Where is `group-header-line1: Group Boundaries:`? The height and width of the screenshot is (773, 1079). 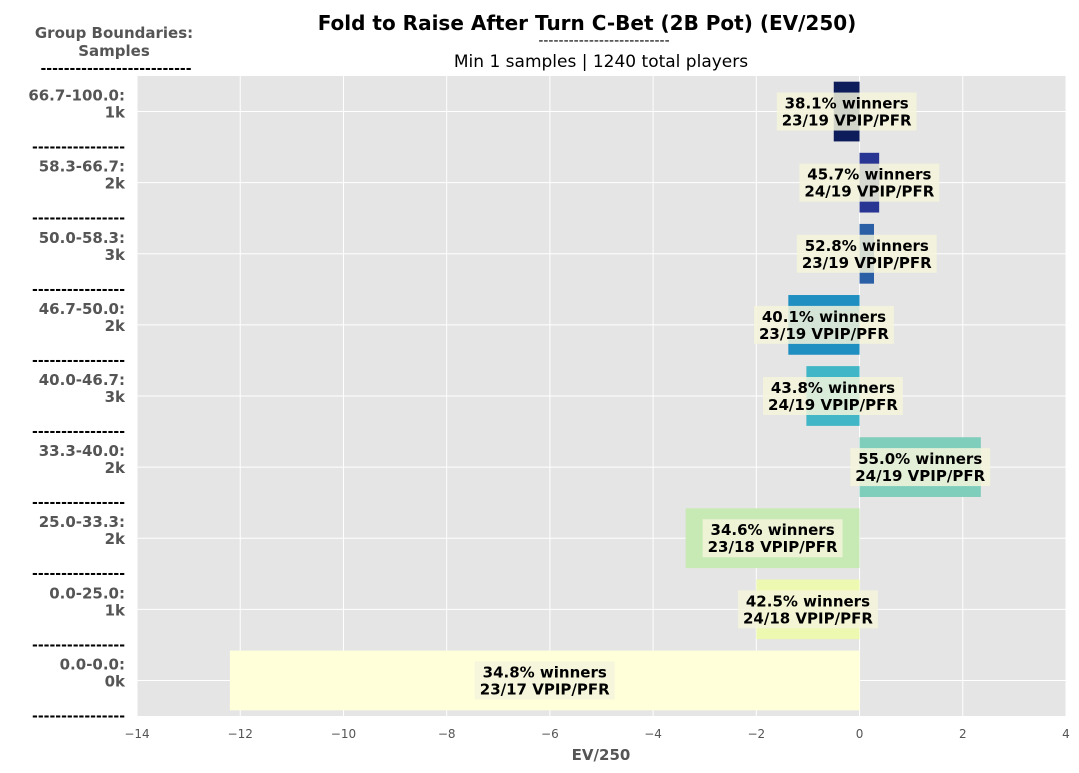
group-header-line1: Group Boundaries: is located at coordinates (114, 33).